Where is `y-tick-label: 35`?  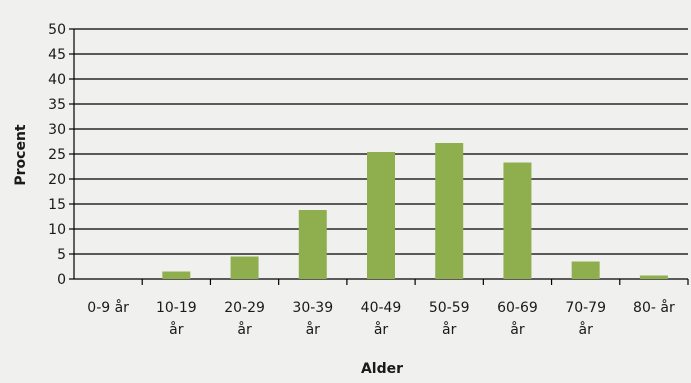
y-tick-label: 35 is located at coordinates (57, 105).